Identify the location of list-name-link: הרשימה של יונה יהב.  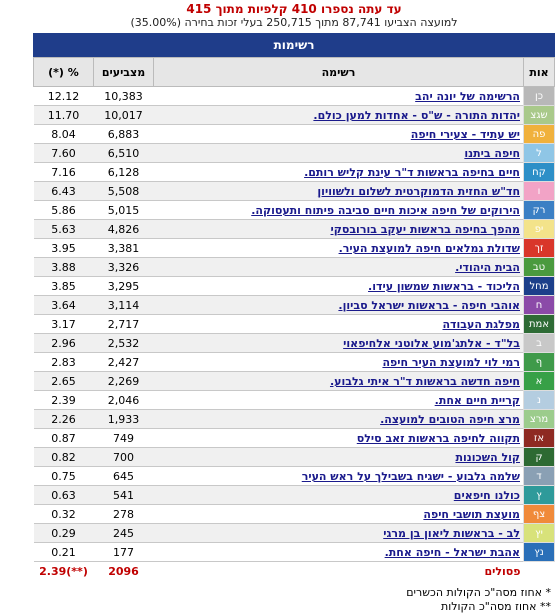
(467, 96).